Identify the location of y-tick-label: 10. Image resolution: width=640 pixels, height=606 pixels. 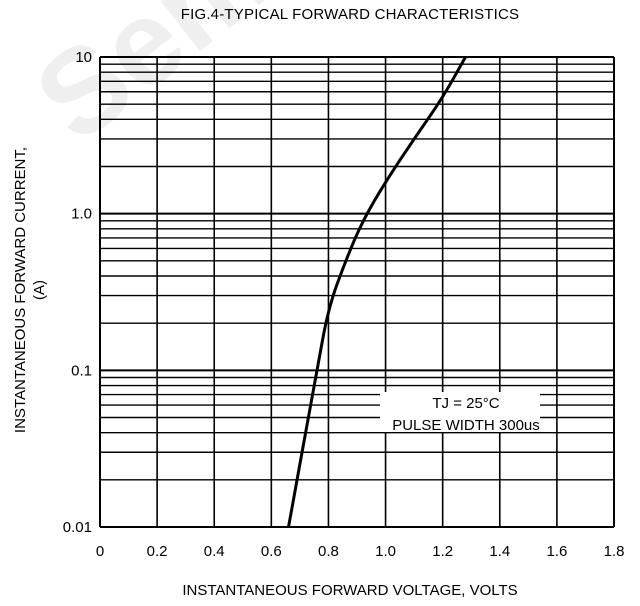
(83, 57).